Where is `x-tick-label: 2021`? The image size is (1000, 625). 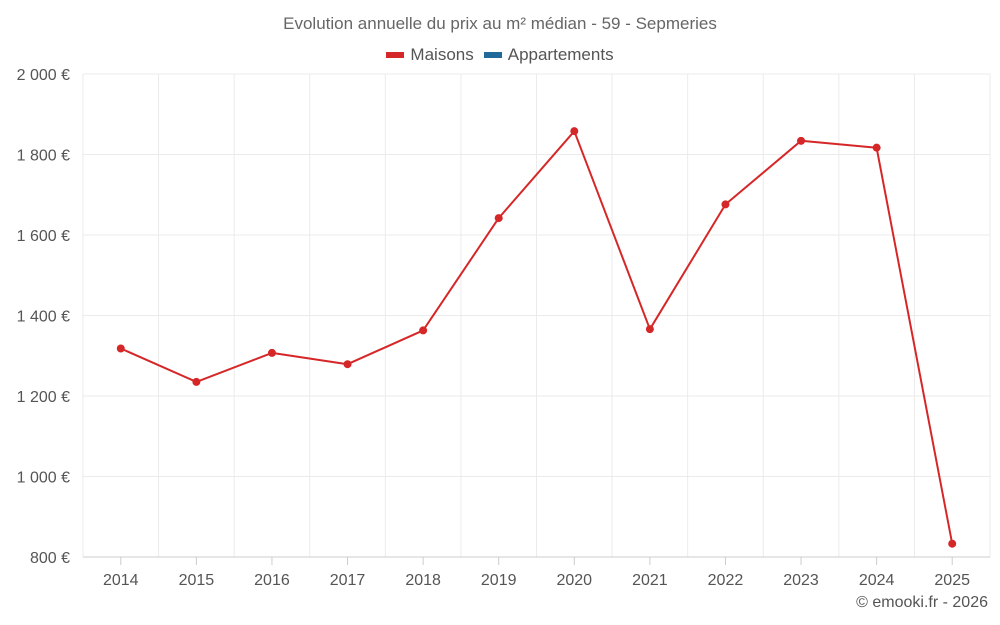
x-tick-label: 2021 is located at coordinates (650, 580).